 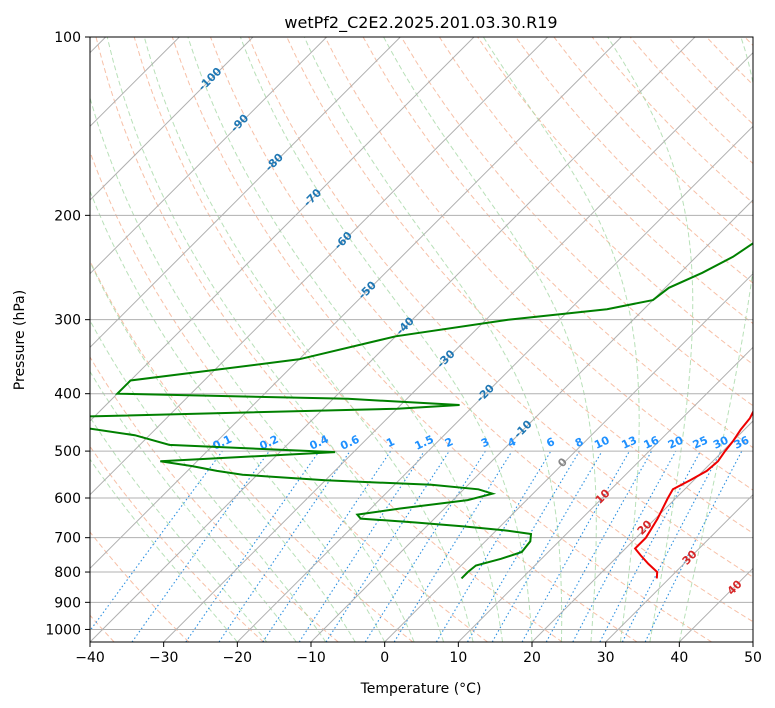 I want to click on x-tick-label: 30, so click(x=606, y=658).